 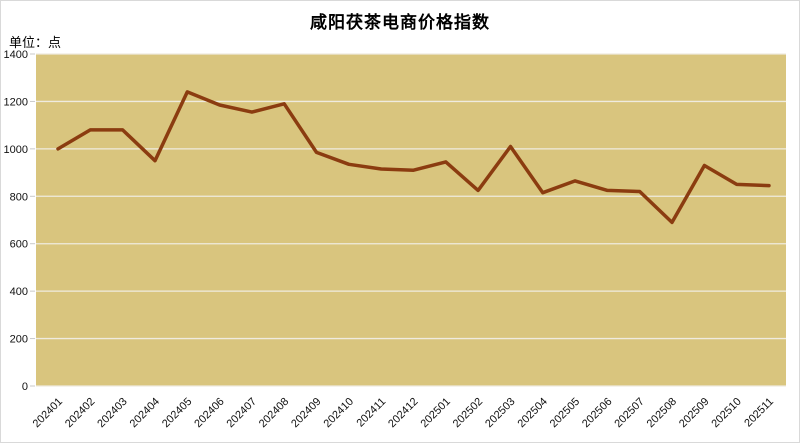 I want to click on x-axis-label: 202407, so click(x=242, y=413).